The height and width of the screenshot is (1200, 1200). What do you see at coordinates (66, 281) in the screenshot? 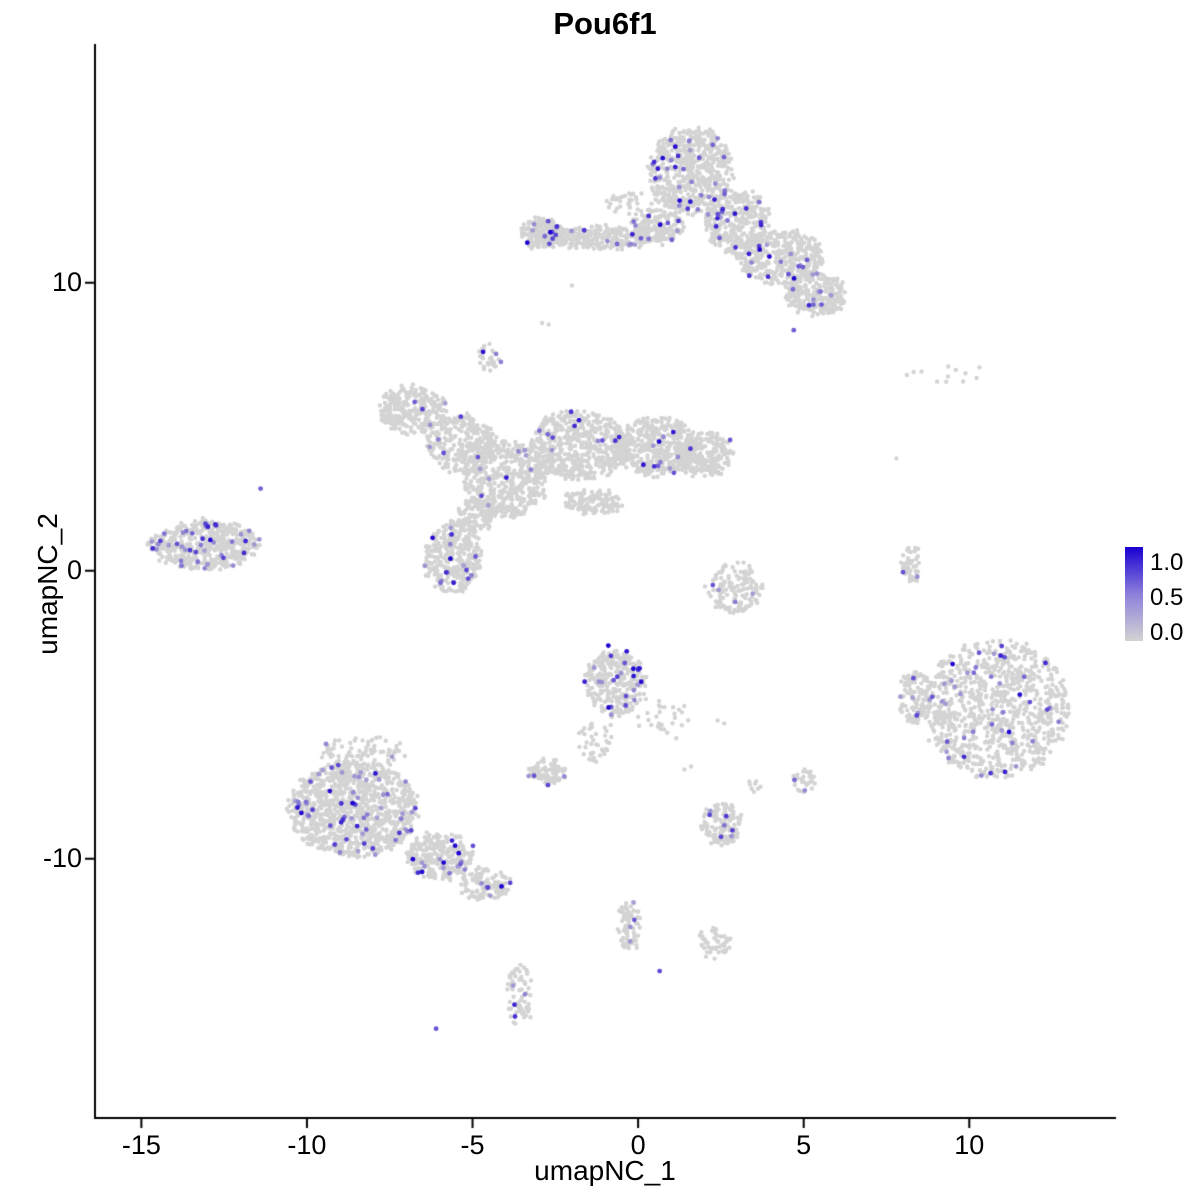
I see `y-tick-label: 10` at bounding box center [66, 281].